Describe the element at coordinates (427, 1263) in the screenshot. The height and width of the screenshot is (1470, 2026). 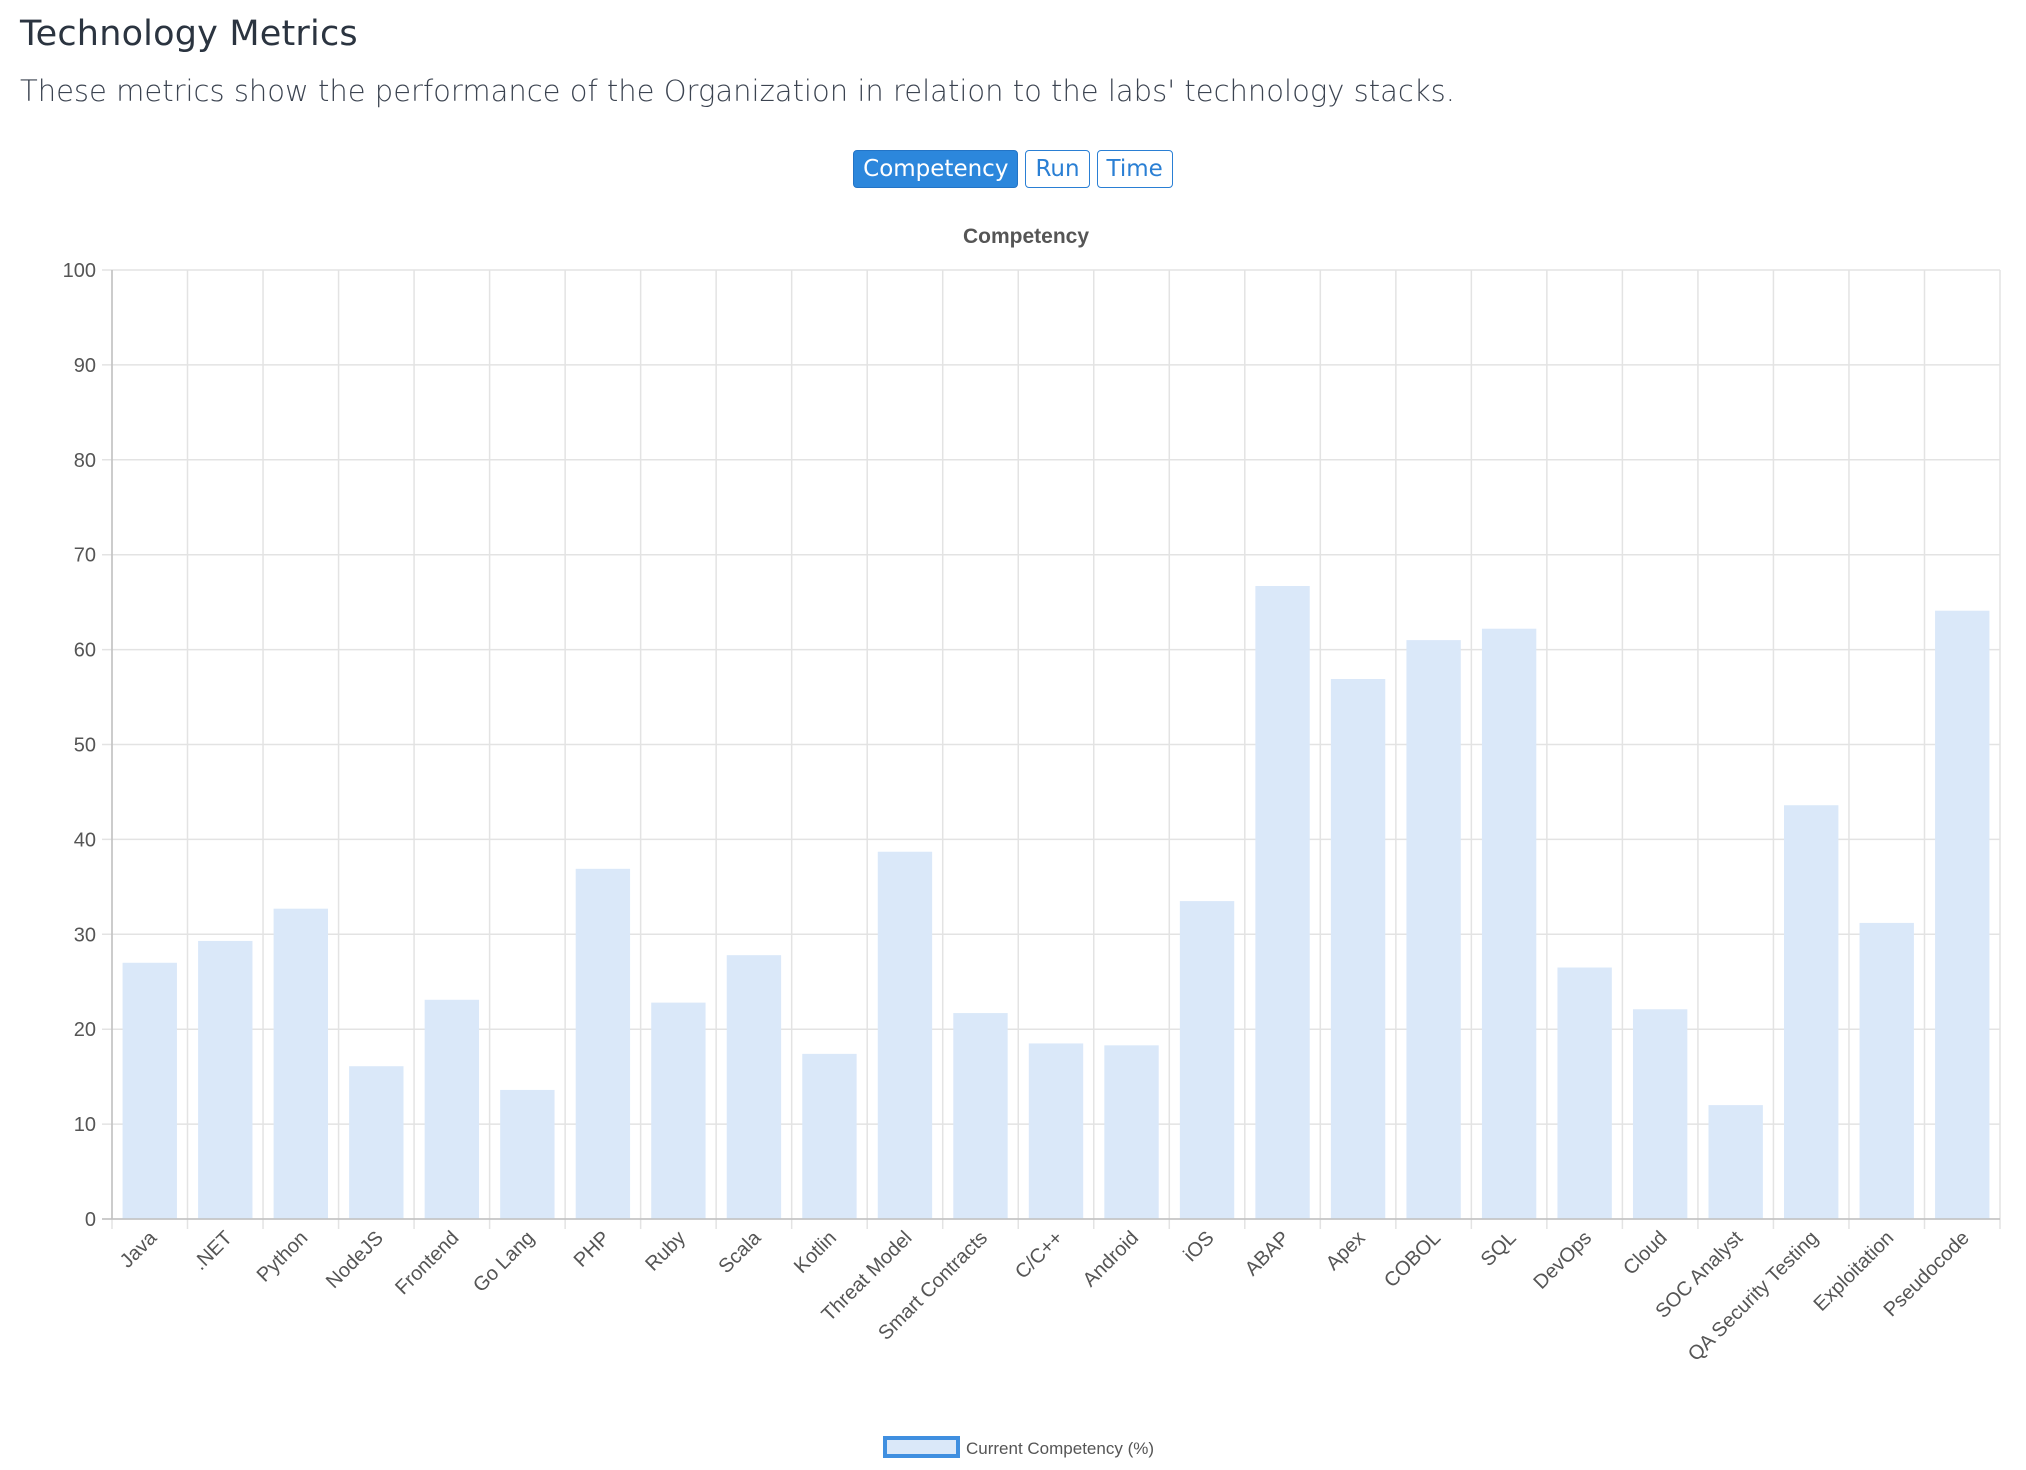
I see `x-tick-label: Frontend` at that location.